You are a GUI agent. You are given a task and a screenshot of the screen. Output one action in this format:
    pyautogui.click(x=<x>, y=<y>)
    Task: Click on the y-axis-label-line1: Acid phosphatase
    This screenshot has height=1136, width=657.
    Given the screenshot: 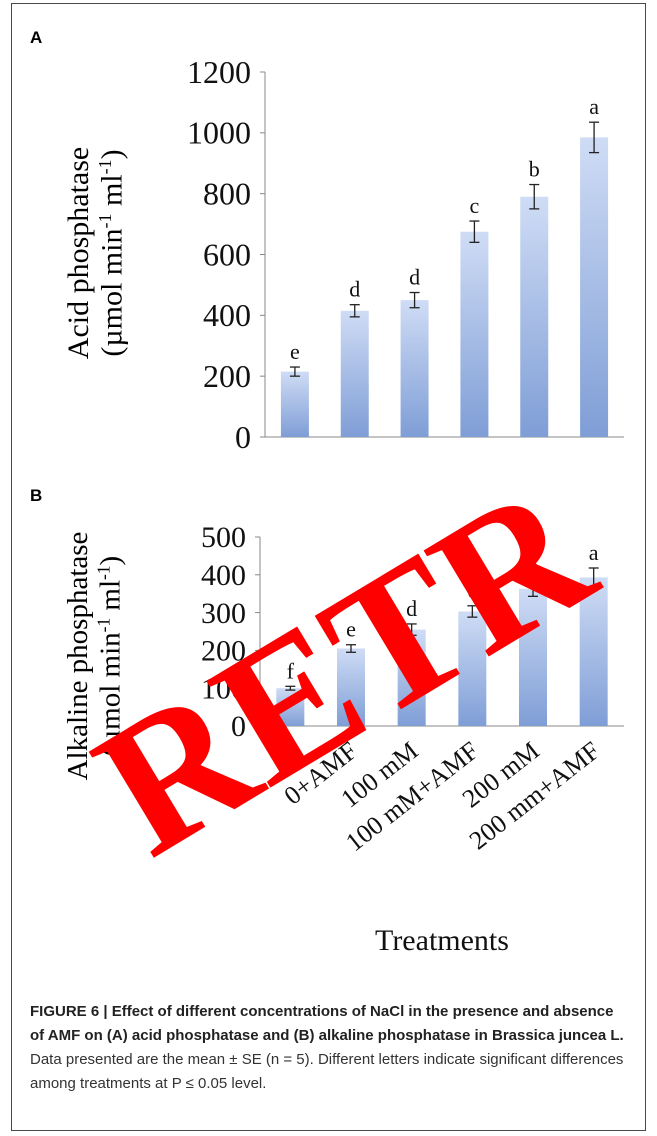 What is the action you would take?
    pyautogui.click(x=78, y=253)
    